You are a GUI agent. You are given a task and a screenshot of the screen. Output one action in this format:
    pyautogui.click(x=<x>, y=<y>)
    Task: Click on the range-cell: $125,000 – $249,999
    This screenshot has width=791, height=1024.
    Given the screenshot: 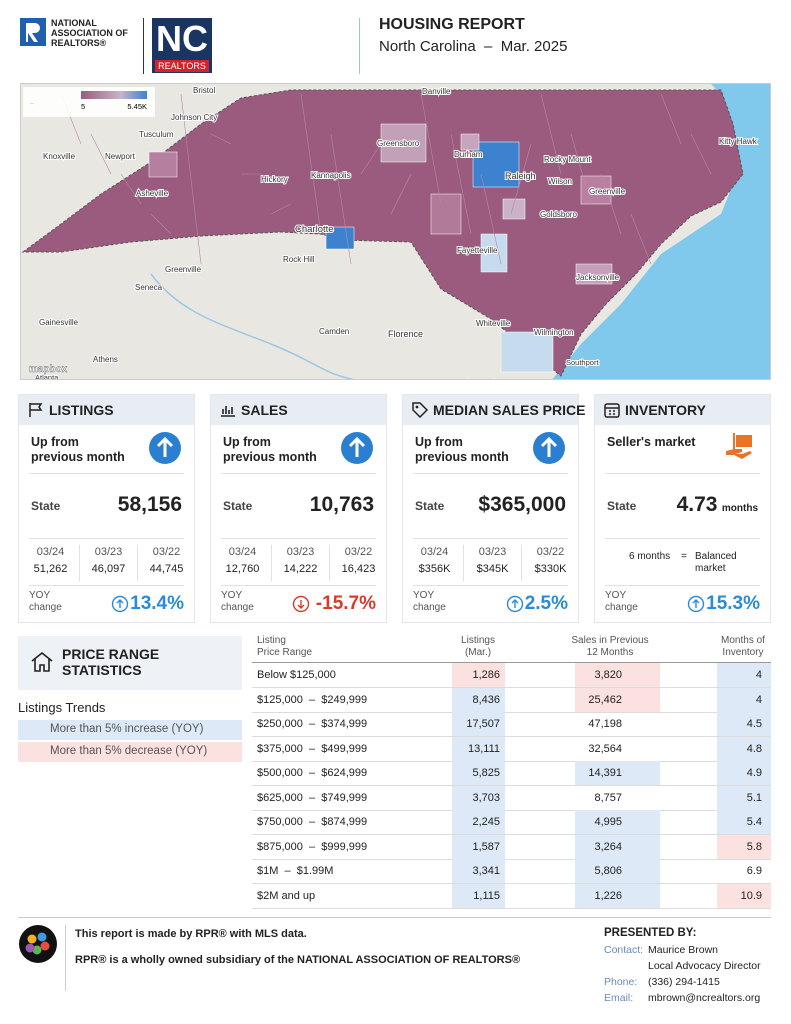 What is the action you would take?
    pyautogui.click(x=312, y=699)
    